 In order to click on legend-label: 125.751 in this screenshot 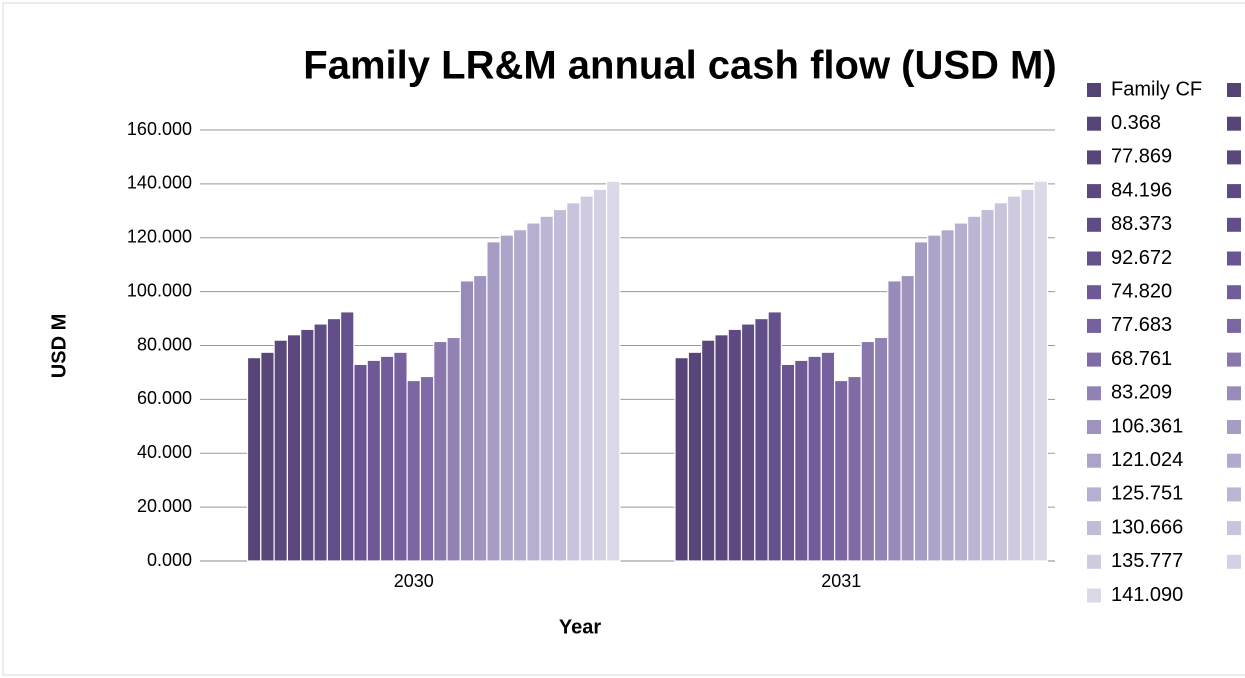, I will do `click(1147, 494)`.